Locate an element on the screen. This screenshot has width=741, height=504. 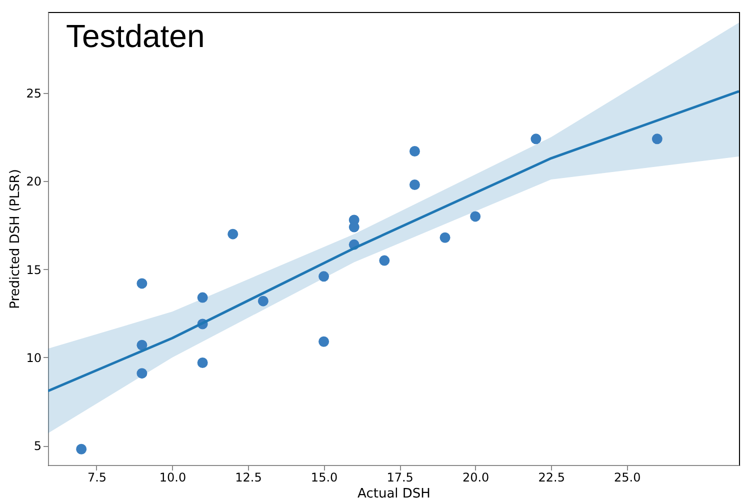
y-axis-title: Predicted DSH (PLSR) is located at coordinates (16, 239).